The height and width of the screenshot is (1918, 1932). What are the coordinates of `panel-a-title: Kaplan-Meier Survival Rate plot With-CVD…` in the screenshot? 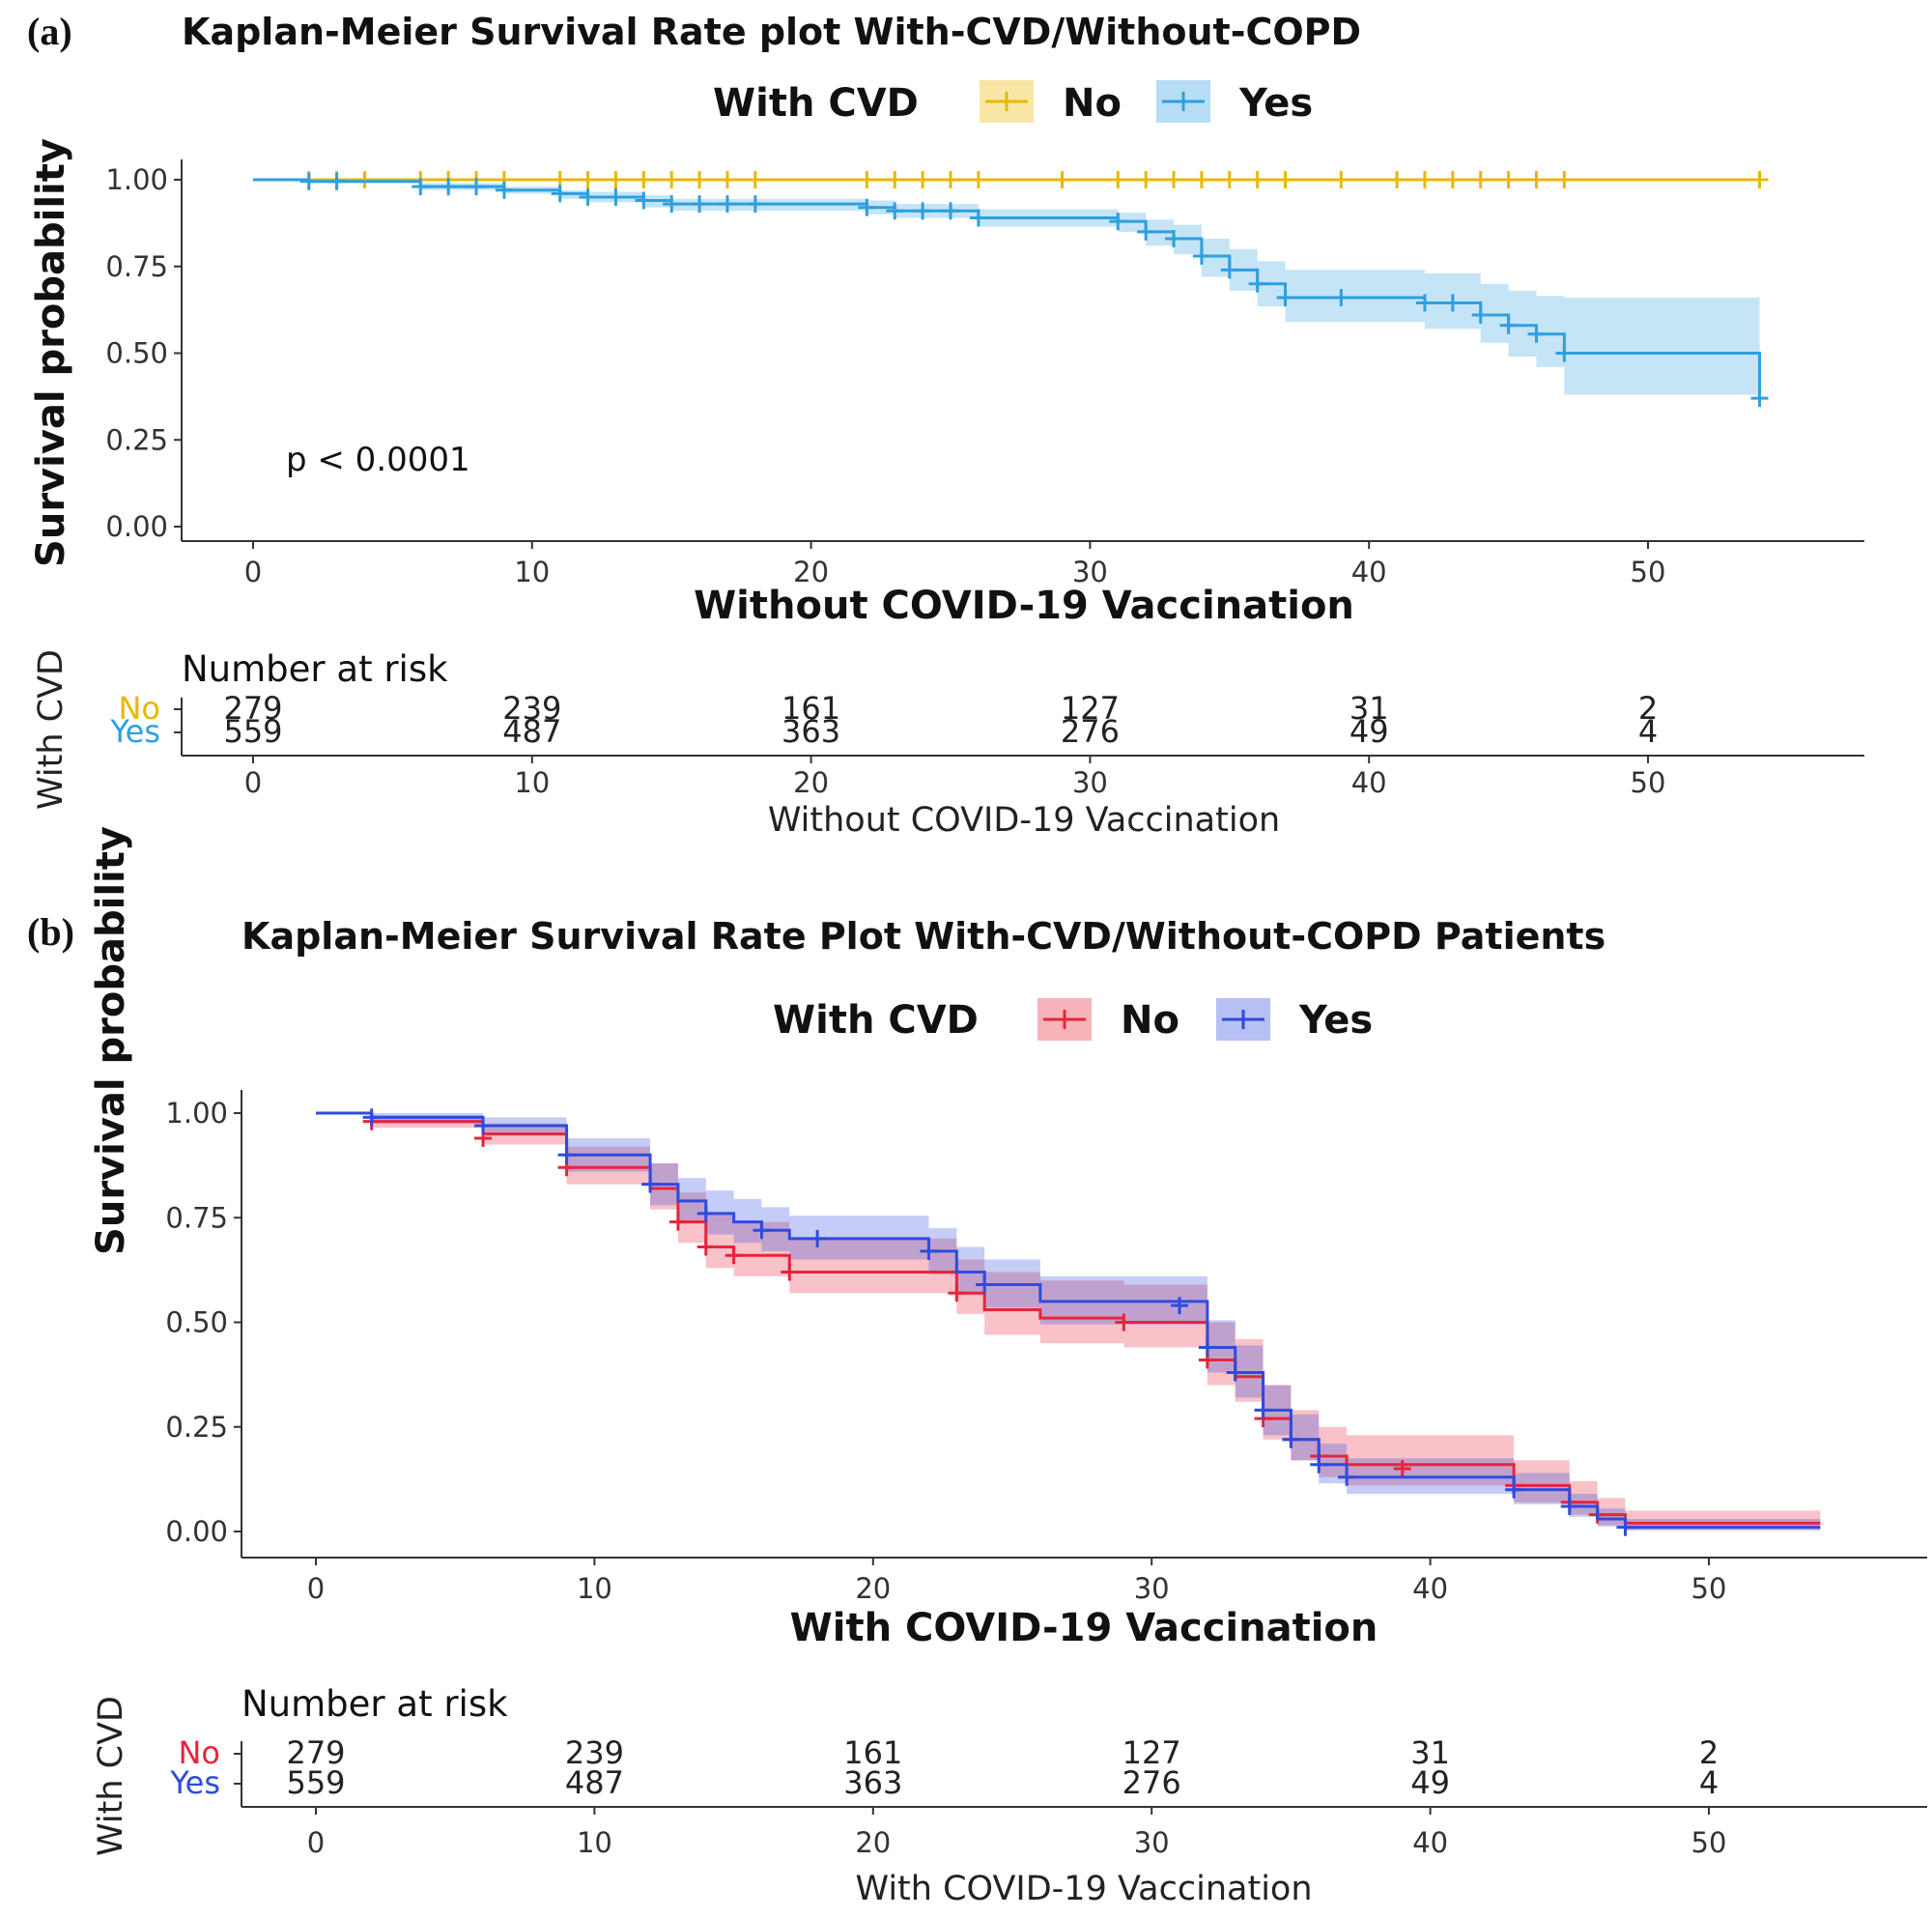 It's located at (771, 32).